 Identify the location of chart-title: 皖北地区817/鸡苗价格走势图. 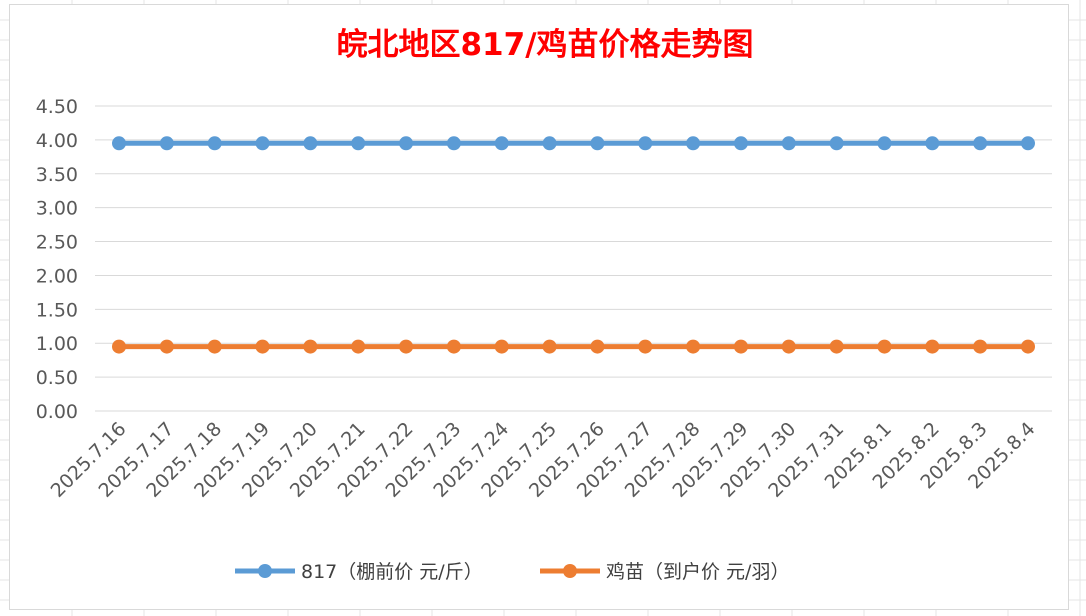
(544, 45).